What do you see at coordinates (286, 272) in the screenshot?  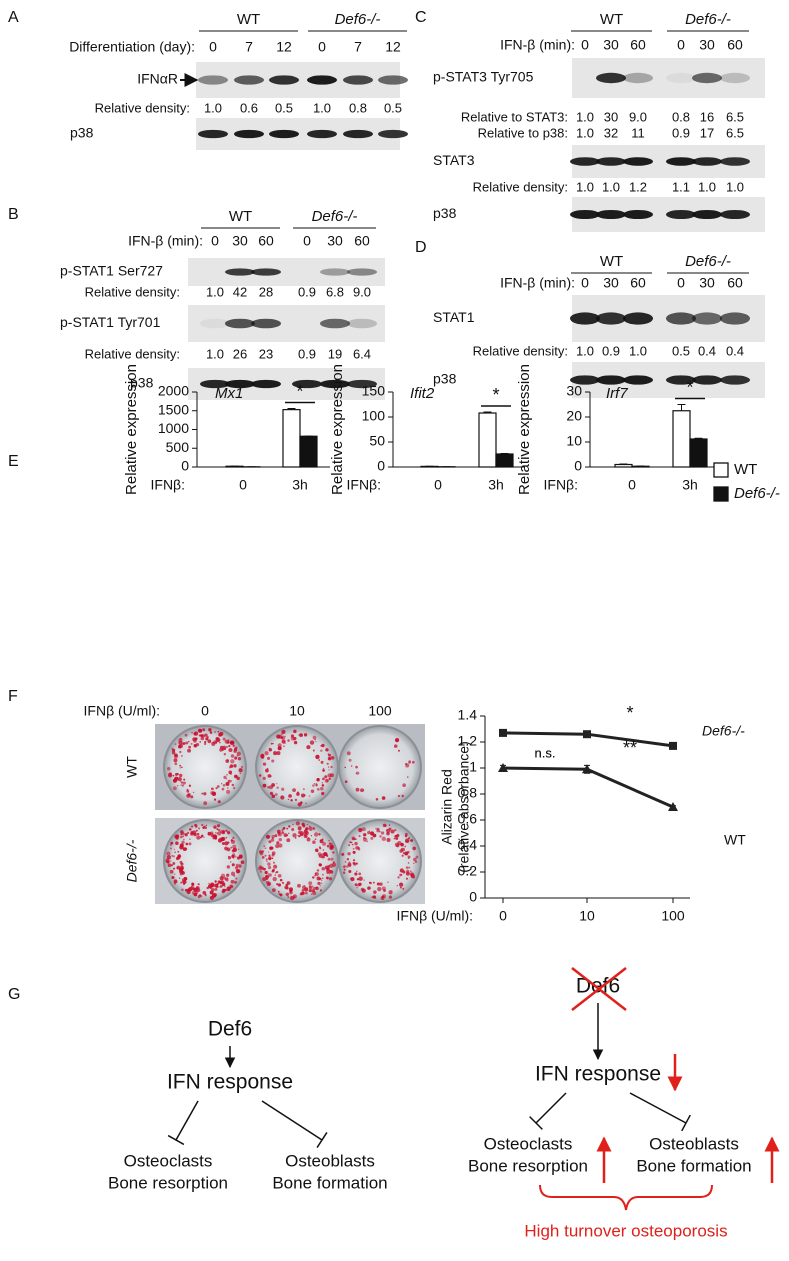 I see `blot` at bounding box center [286, 272].